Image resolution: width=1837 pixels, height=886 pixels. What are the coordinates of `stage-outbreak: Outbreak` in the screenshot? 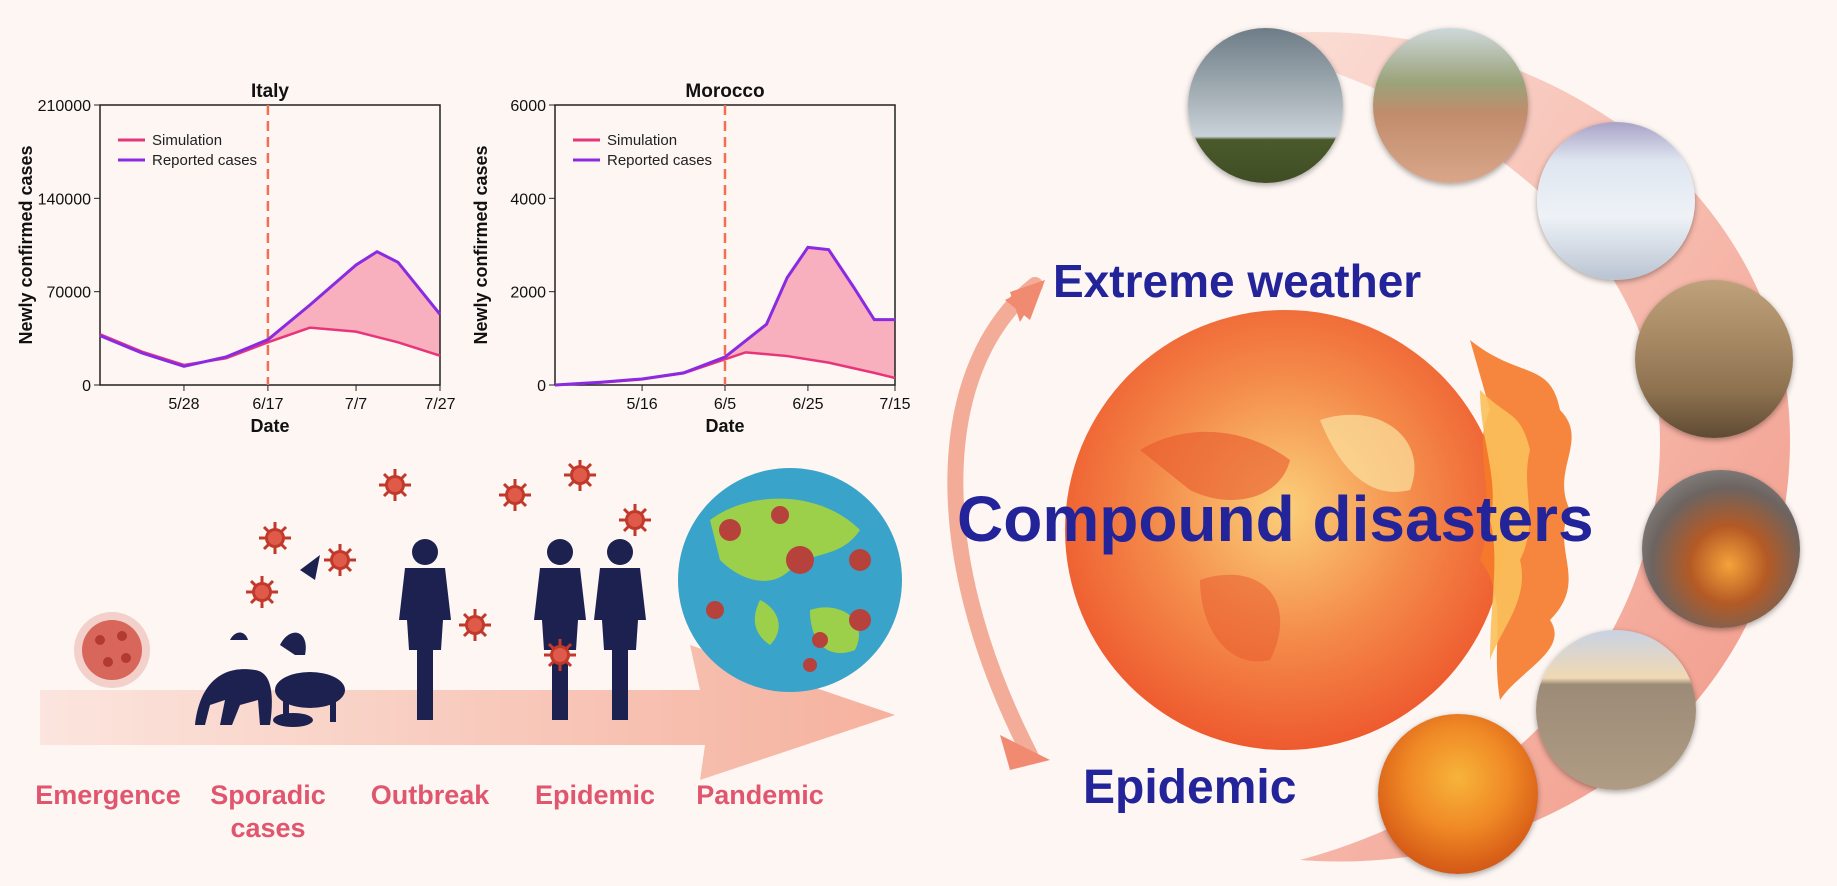 It's located at (430, 795).